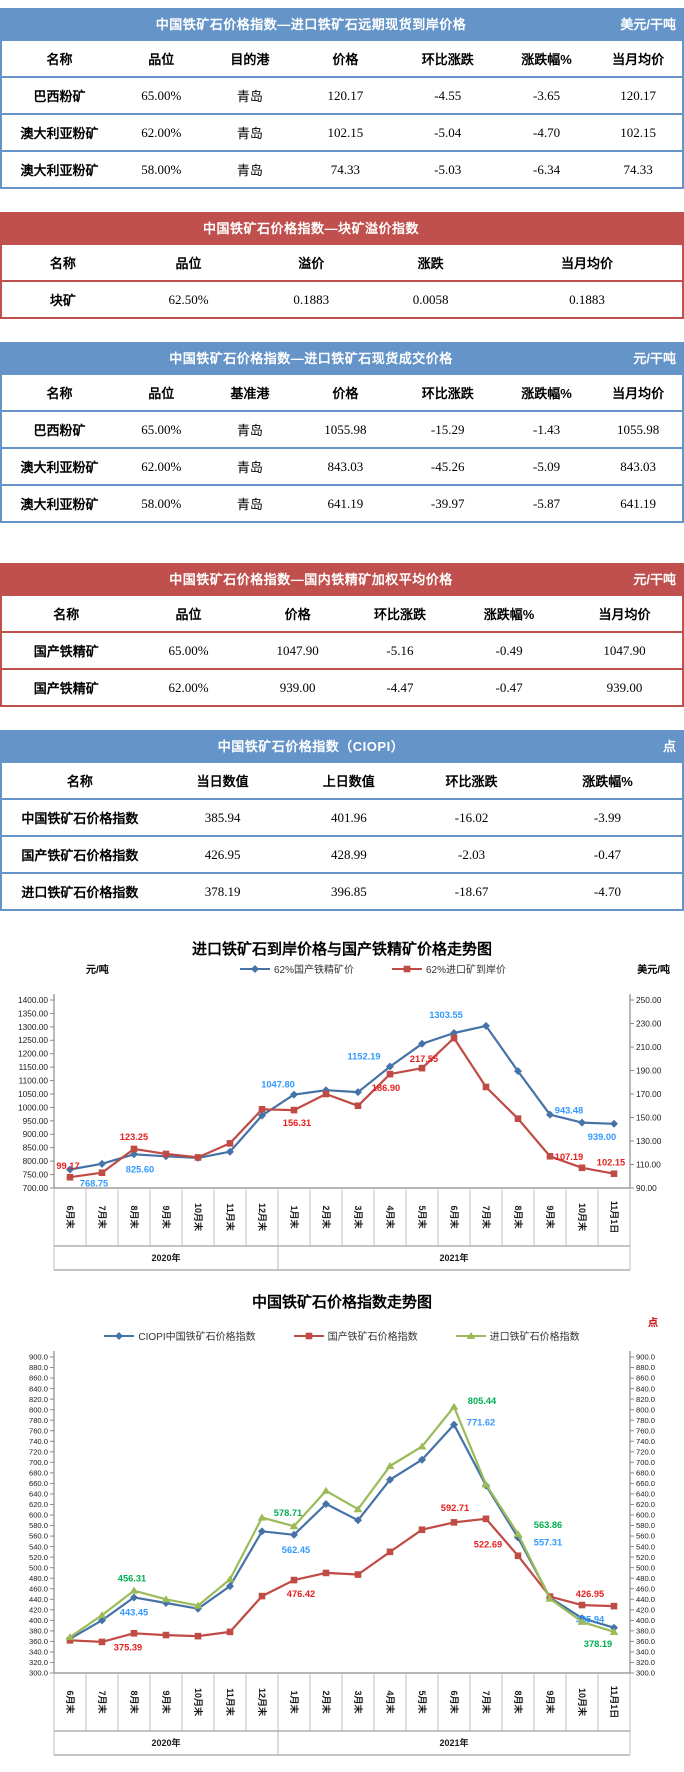 Image resolution: width=684 pixels, height=1772 pixels. I want to click on table-title-bar: 中国铁矿石价格指数—进口铁矿石远期现货到岸价格 美元/干吨, so click(342, 23).